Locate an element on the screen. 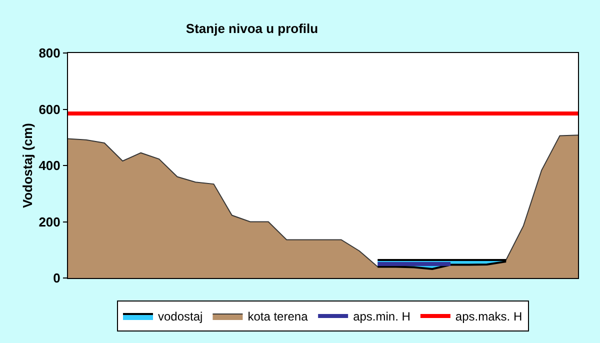  legend-label: aps.maks. H is located at coordinates (488, 317).